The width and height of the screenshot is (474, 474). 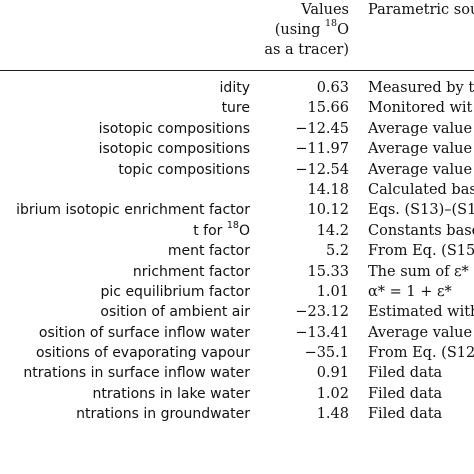 I want to click on table-row: topic compositions −12.54 Average value, so click(x=237, y=170).